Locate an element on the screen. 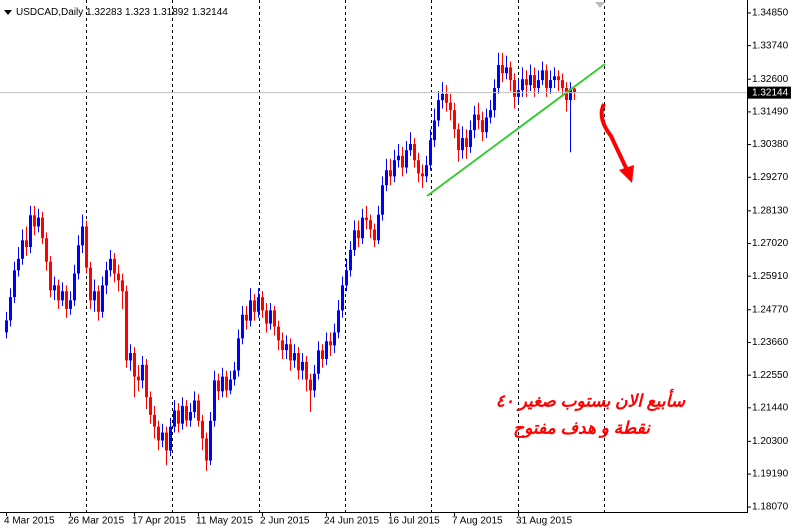 This screenshot has height=531, width=792. low-value: 1.31892 is located at coordinates (171, 12).